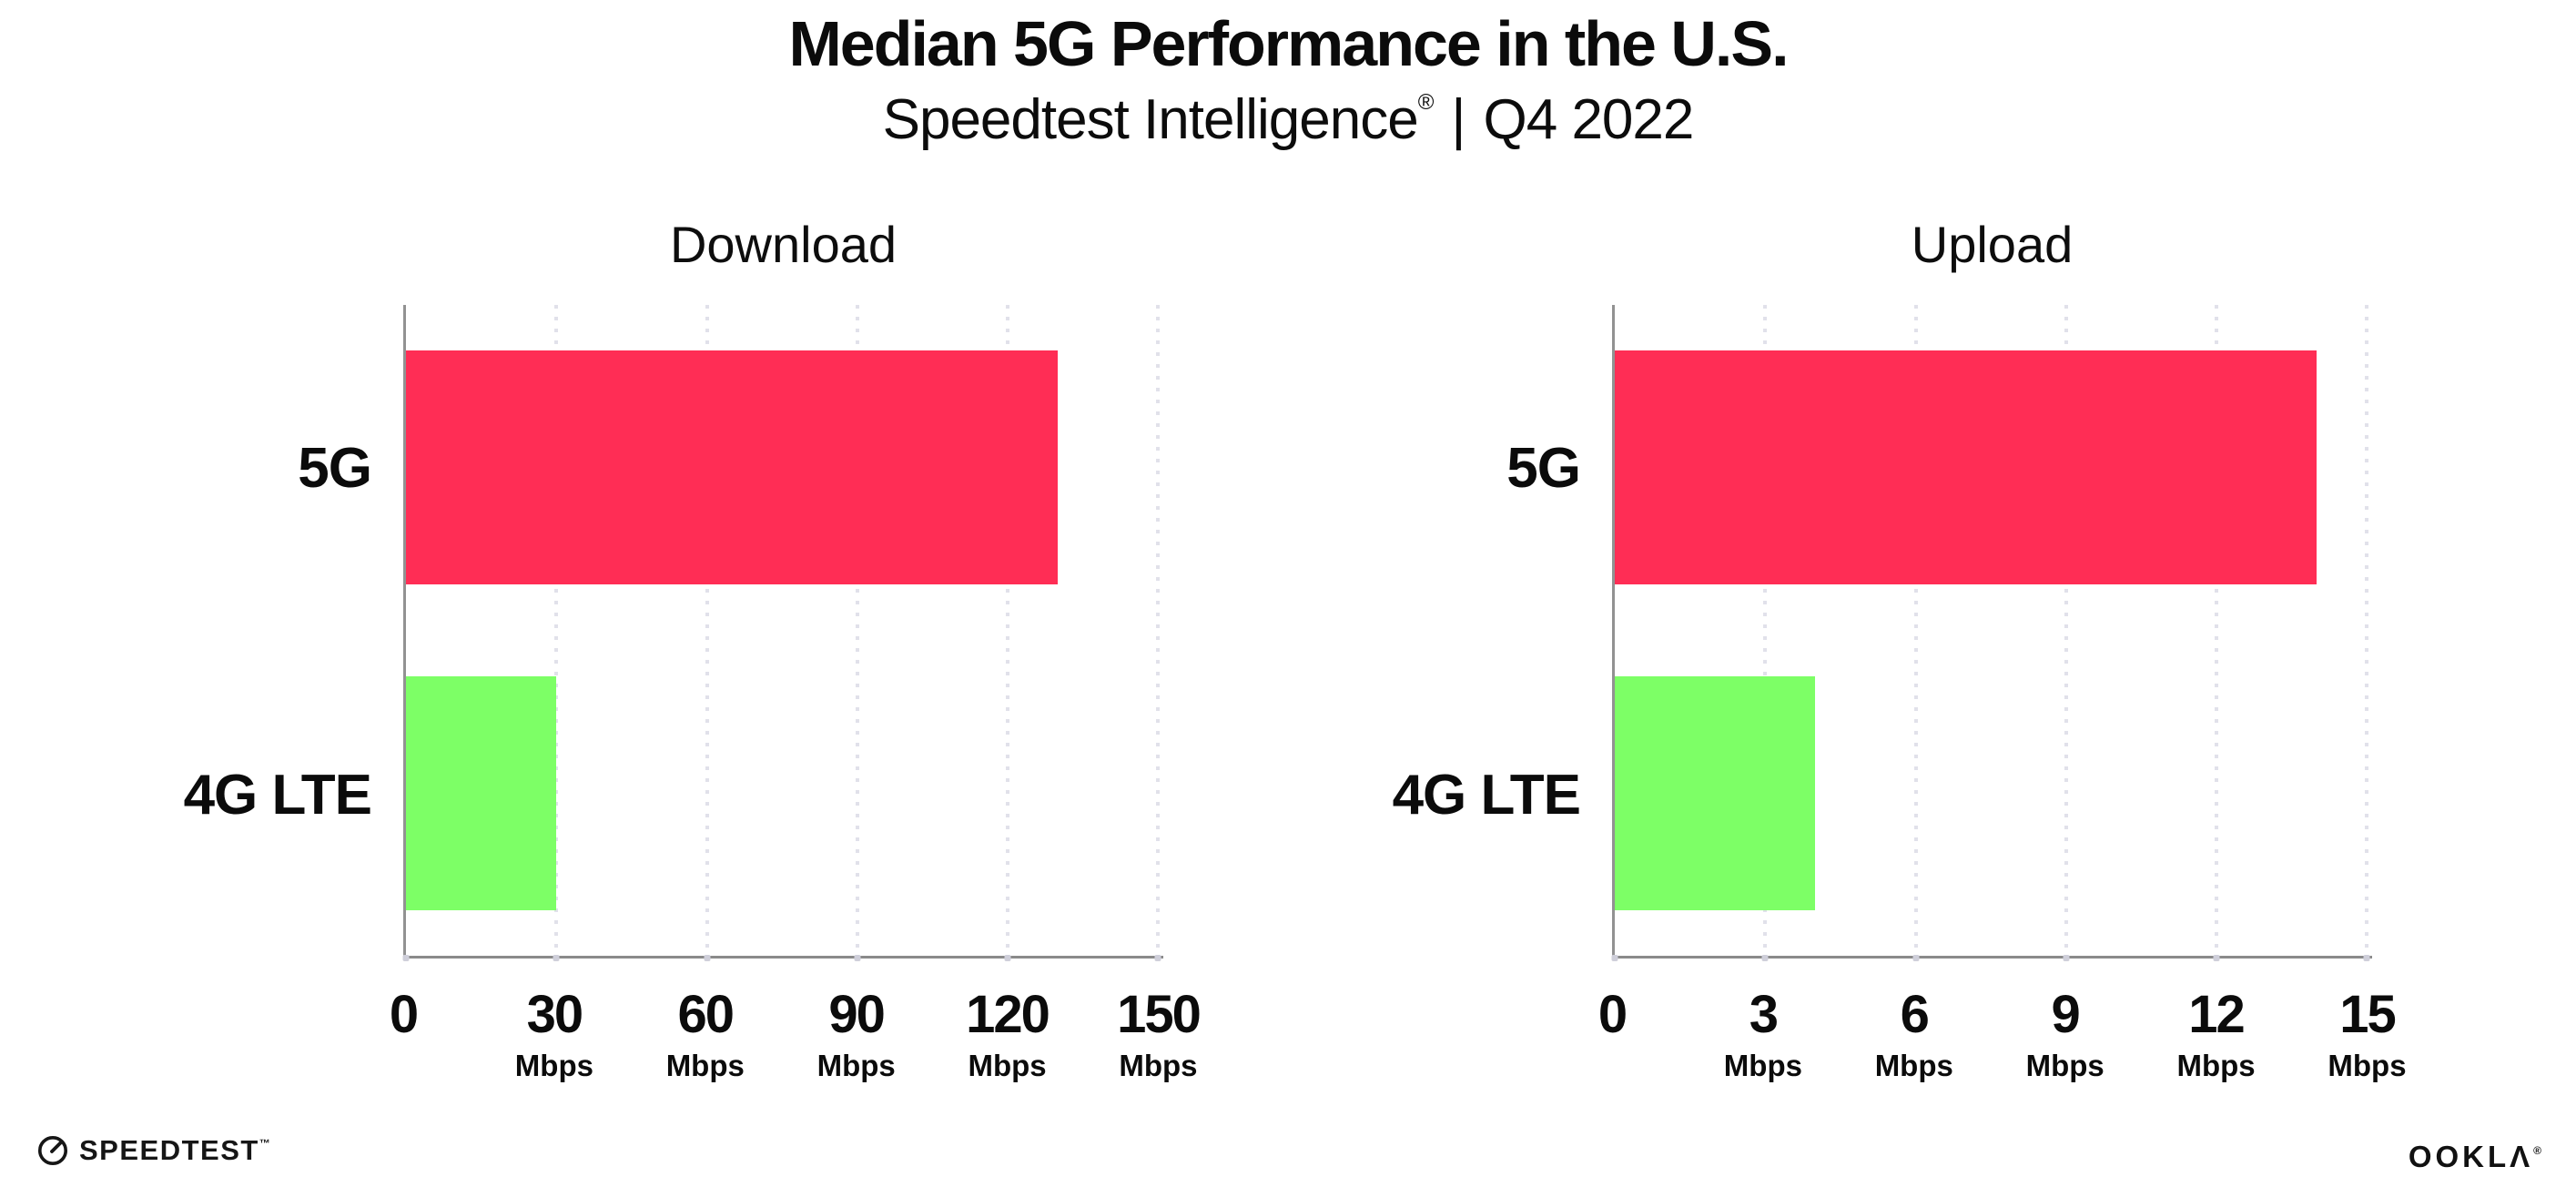 The height and width of the screenshot is (1197, 2576). I want to click on x-tick-value: 9, so click(2066, 1015).